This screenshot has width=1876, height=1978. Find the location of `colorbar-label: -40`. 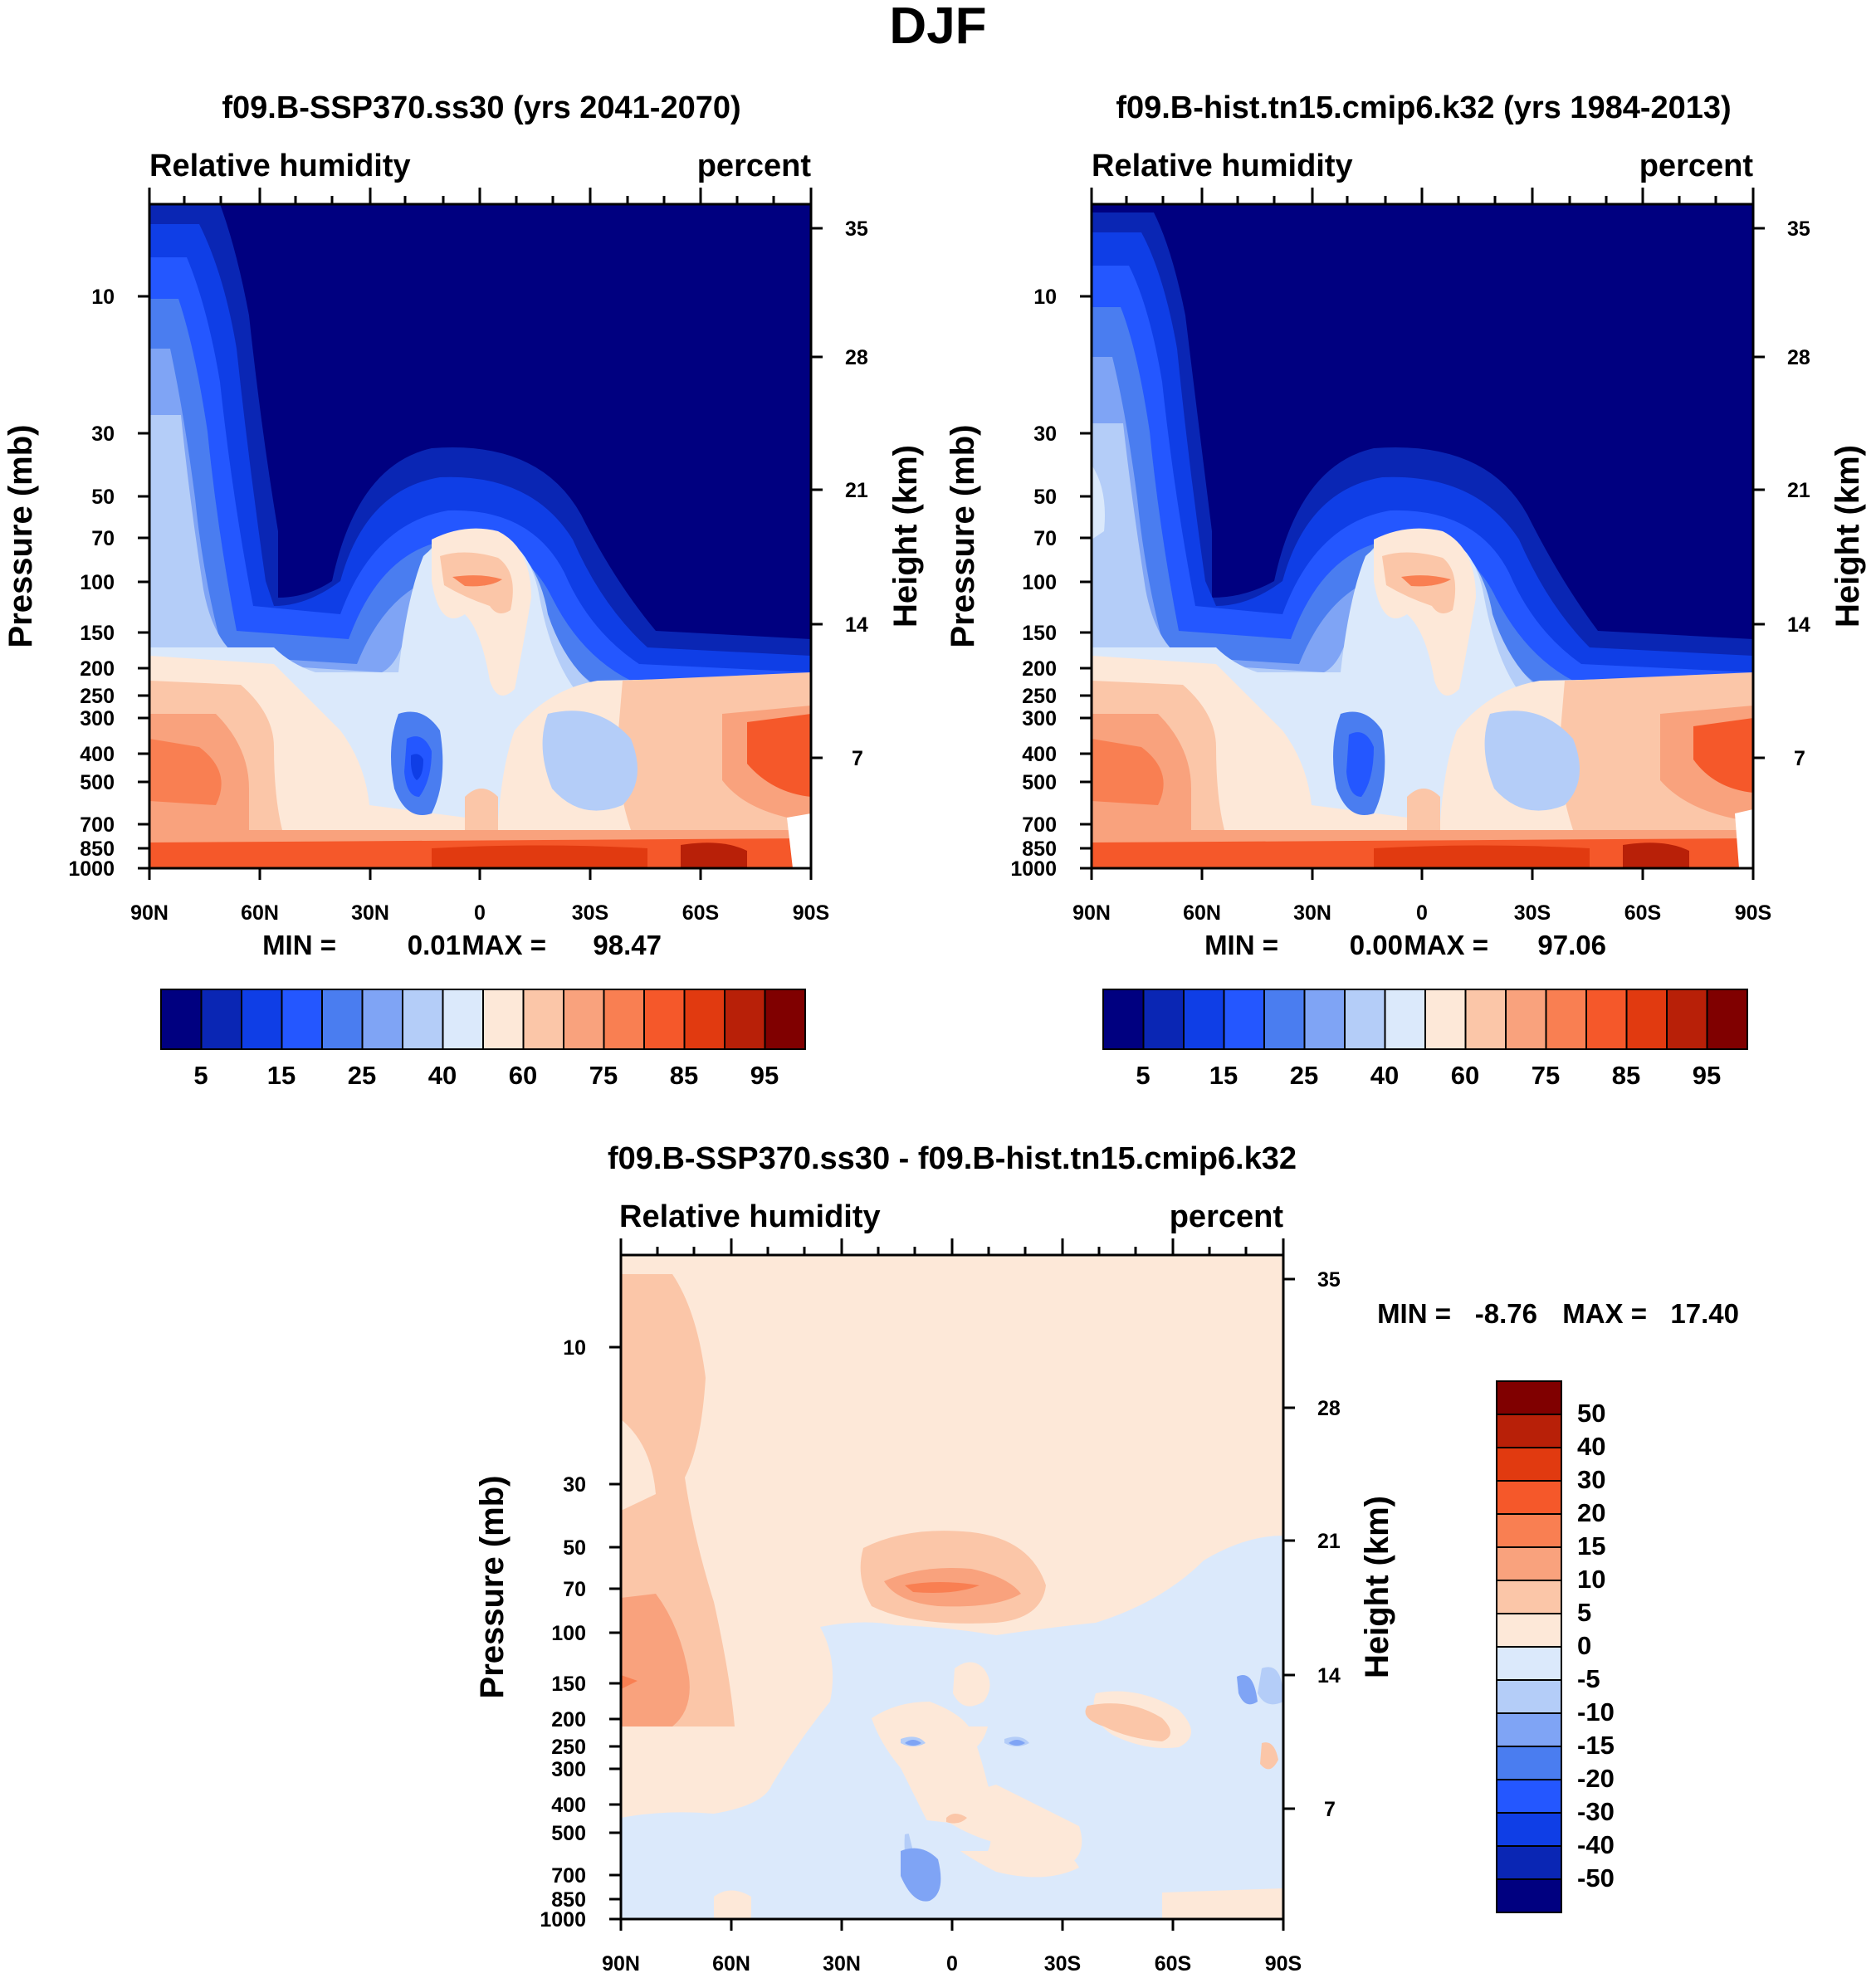

colorbar-label: -40 is located at coordinates (1596, 1845).